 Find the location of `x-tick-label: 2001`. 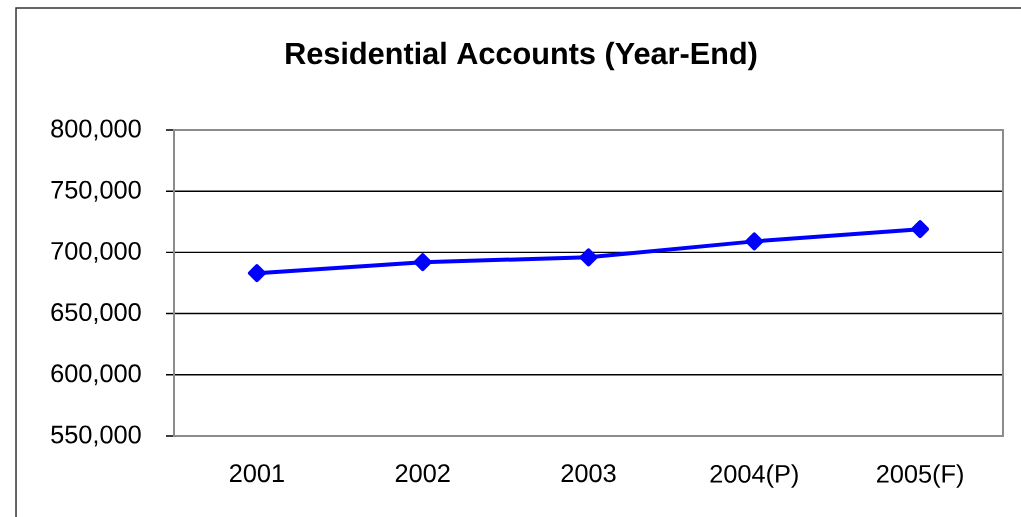

x-tick-label: 2001 is located at coordinates (257, 473).